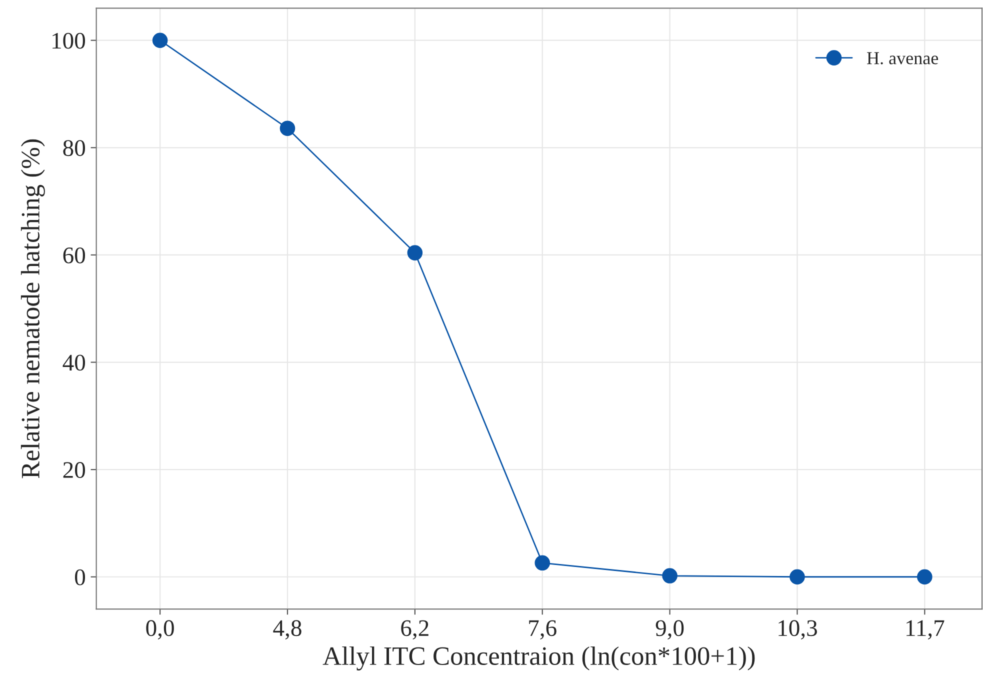 The width and height of the screenshot is (983, 679). What do you see at coordinates (287, 630) in the screenshot?
I see `x-tick-label: 4,8` at bounding box center [287, 630].